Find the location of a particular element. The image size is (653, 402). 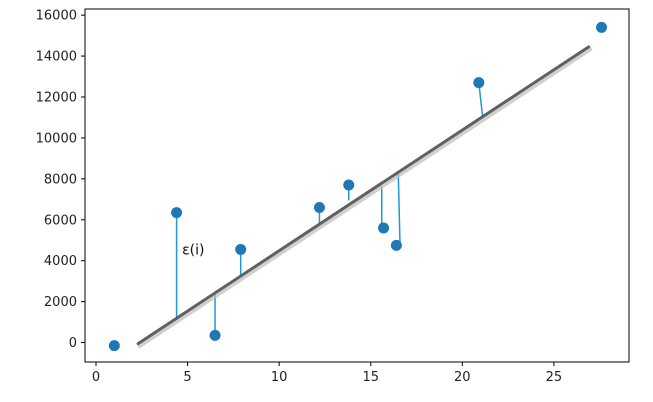

y-tick-label-8000: 8000 is located at coordinates (60, 179).